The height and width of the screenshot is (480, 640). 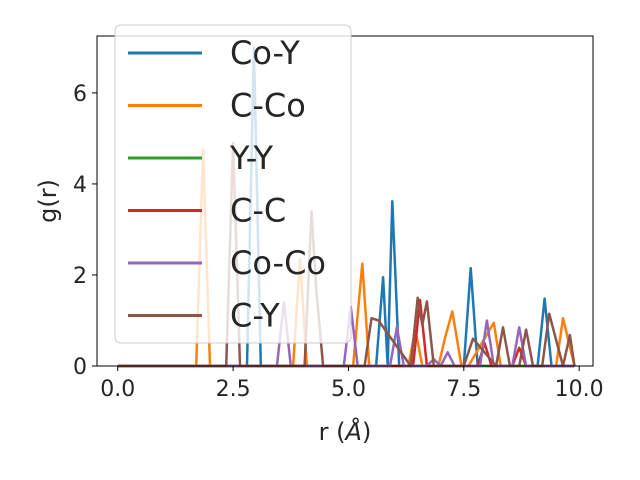 I want to click on y-axis-ticks: 0 2 4 6, so click(x=85, y=231).